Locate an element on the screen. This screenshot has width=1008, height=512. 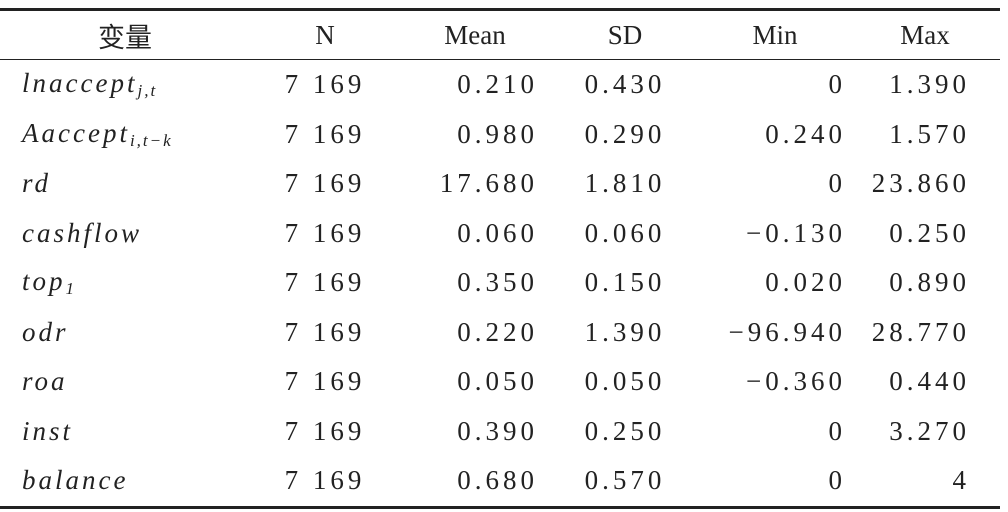
variable-cell: odr is located at coordinates (125, 333).